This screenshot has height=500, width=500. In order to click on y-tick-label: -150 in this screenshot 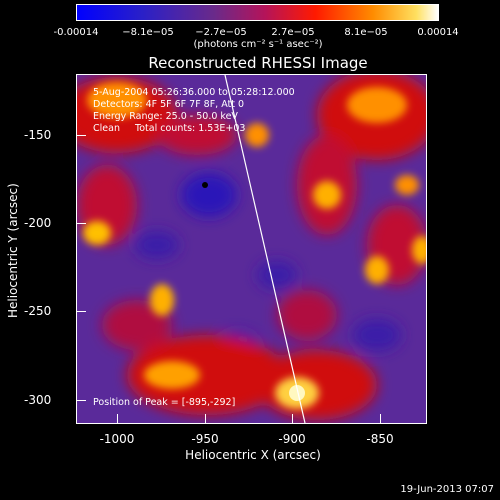, I will do `click(38, 135)`.